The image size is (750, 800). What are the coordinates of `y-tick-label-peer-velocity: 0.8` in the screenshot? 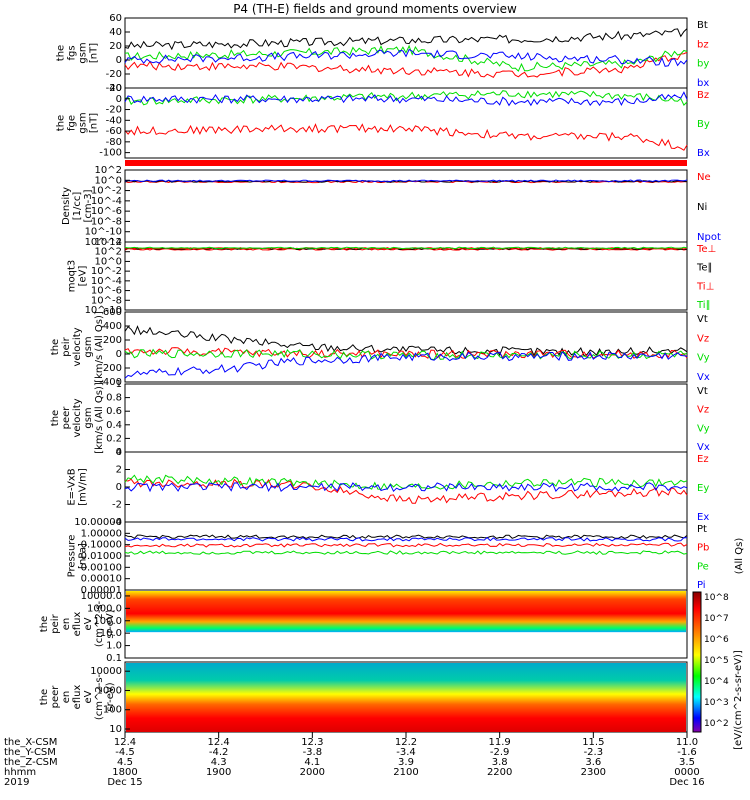 It's located at (114, 398).